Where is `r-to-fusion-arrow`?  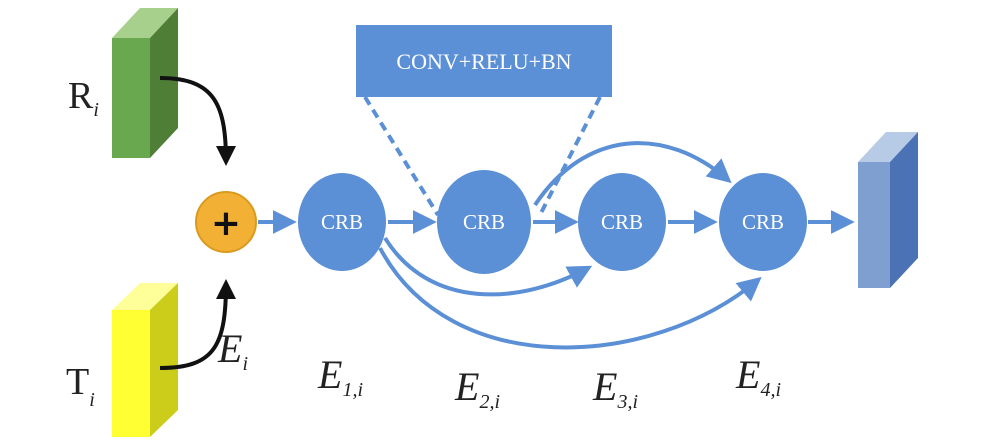 r-to-fusion-arrow is located at coordinates (197, 121).